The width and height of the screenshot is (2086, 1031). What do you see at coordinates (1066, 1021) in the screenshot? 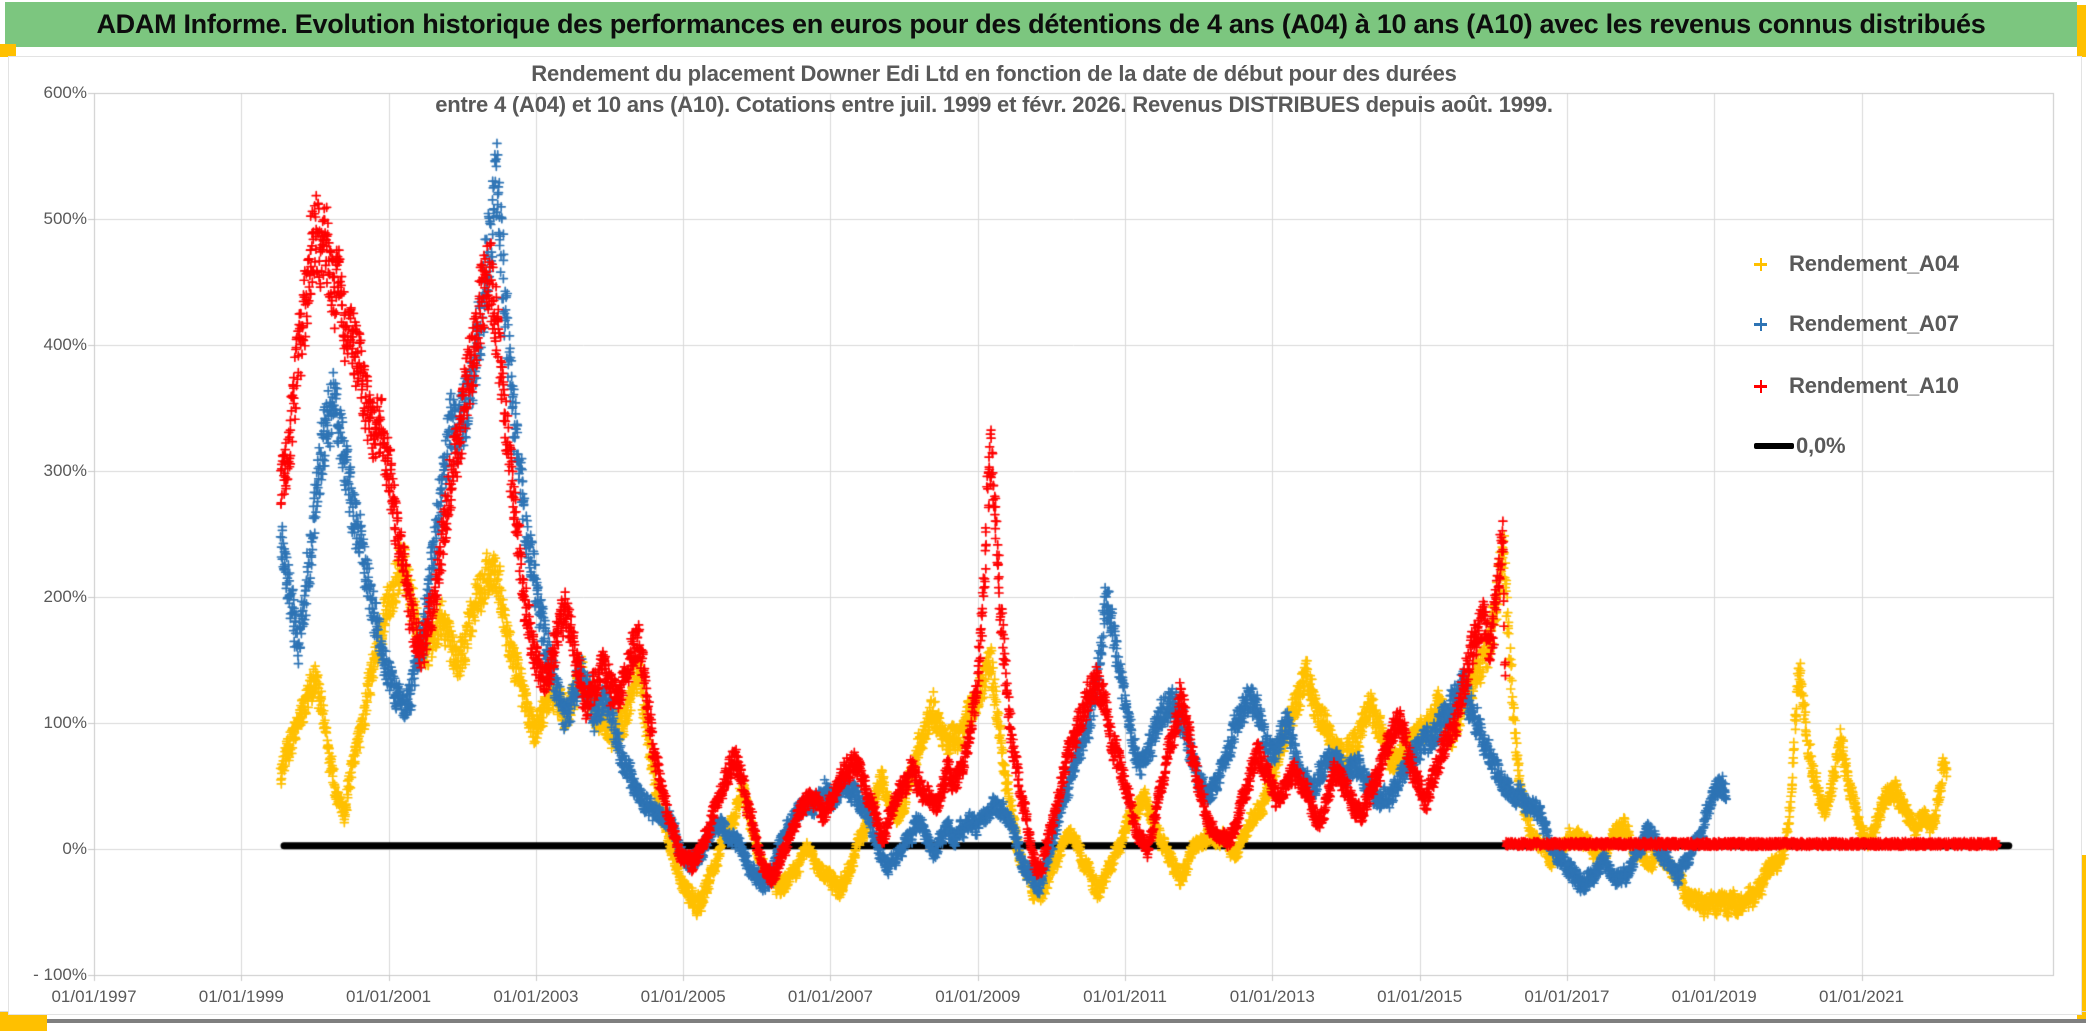
I see `bottom-rule-dark` at bounding box center [1066, 1021].